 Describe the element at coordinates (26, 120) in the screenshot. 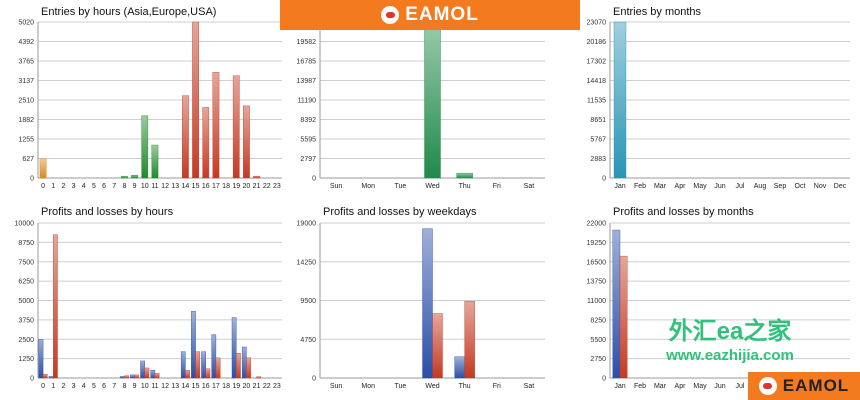

I see `y-tick-label: 1882` at that location.